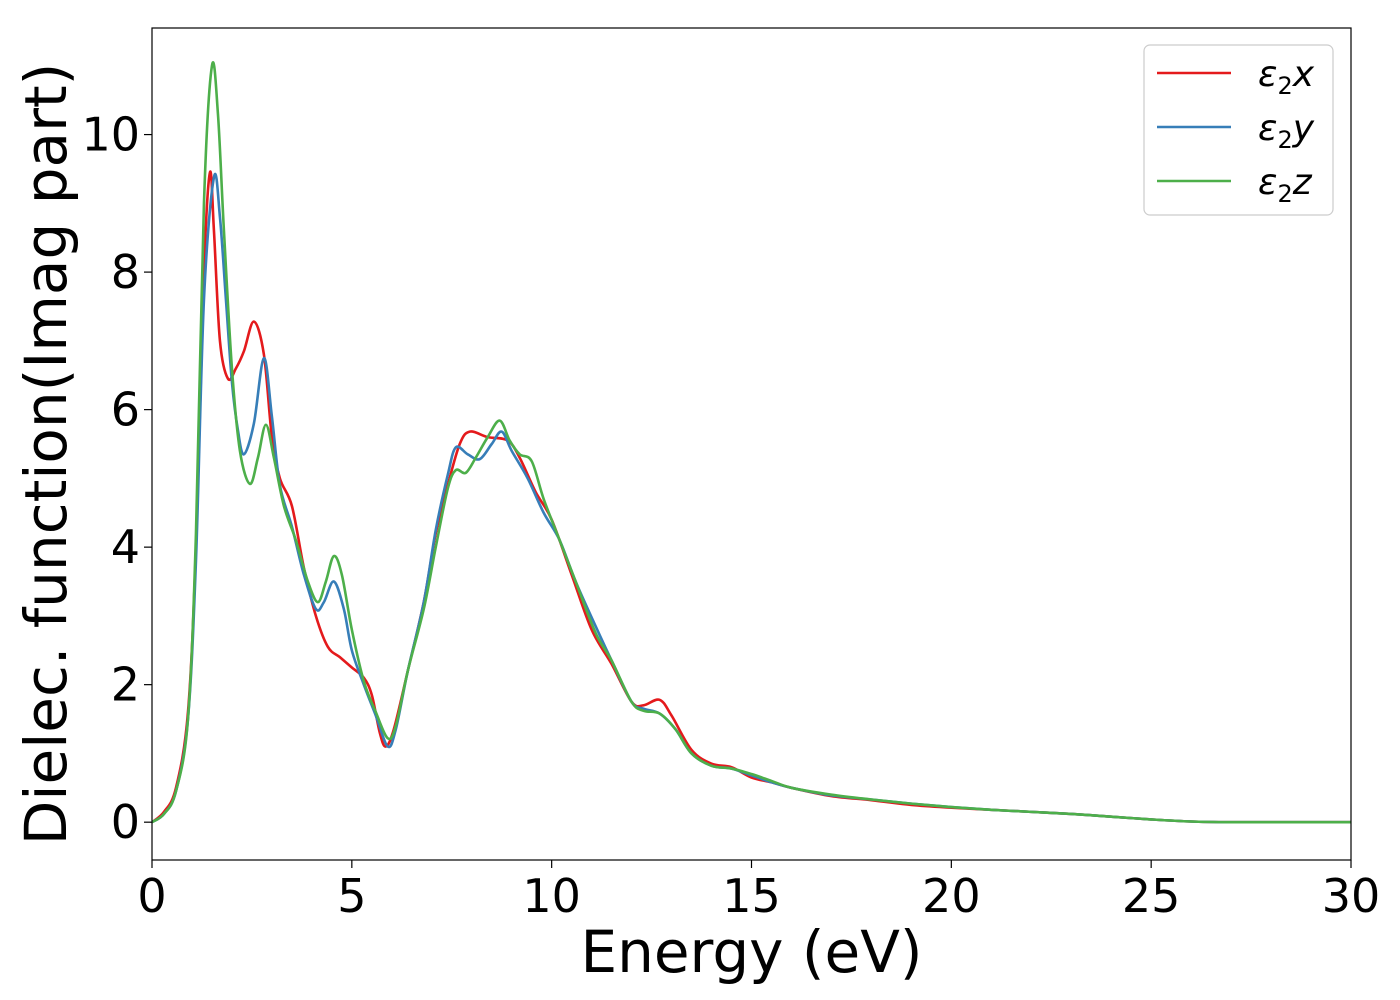 This screenshot has height=1000, width=1400. Describe the element at coordinates (125, 272) in the screenshot. I see `y-tick-label: 8` at that location.